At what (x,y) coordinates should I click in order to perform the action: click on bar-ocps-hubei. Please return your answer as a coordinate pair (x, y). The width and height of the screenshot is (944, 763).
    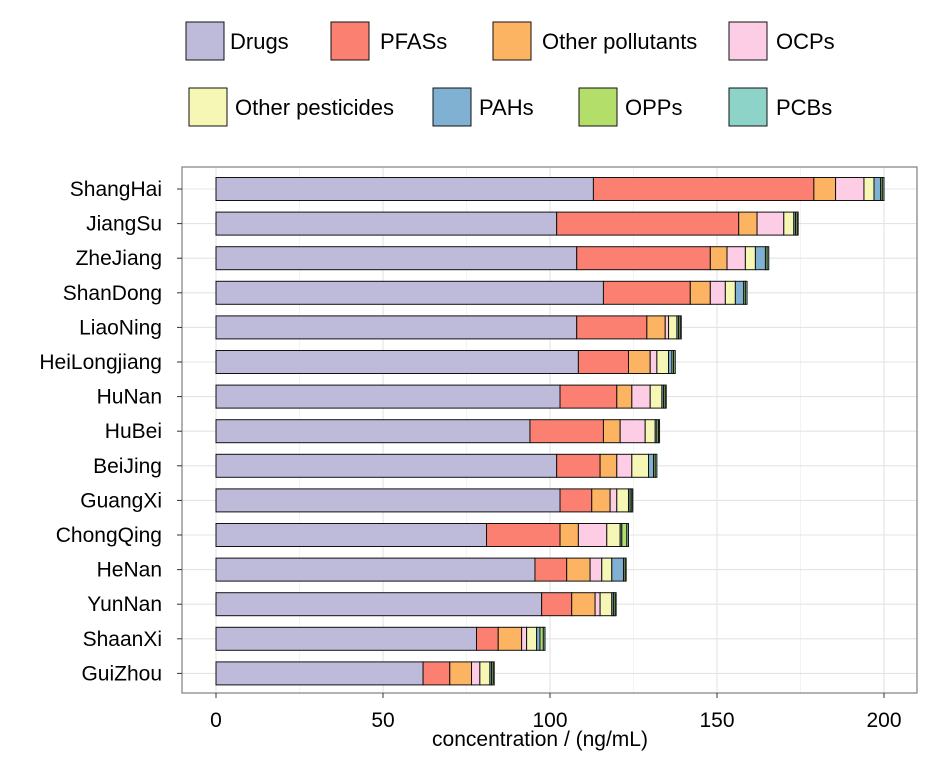
    Looking at the image, I should click on (632, 431).